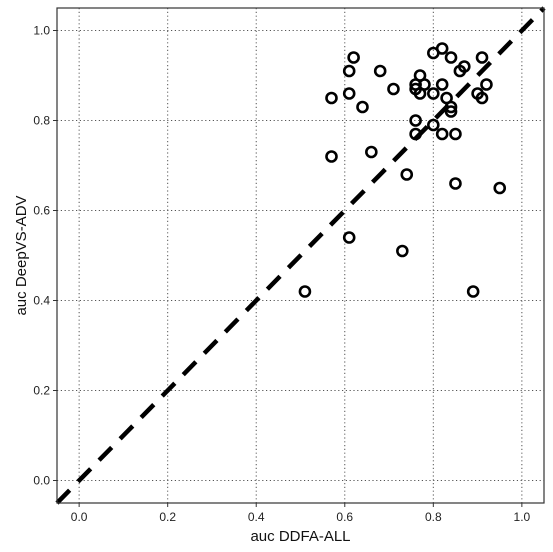 The image size is (553, 552). I want to click on y-tick-label: 1.0, so click(41, 31).